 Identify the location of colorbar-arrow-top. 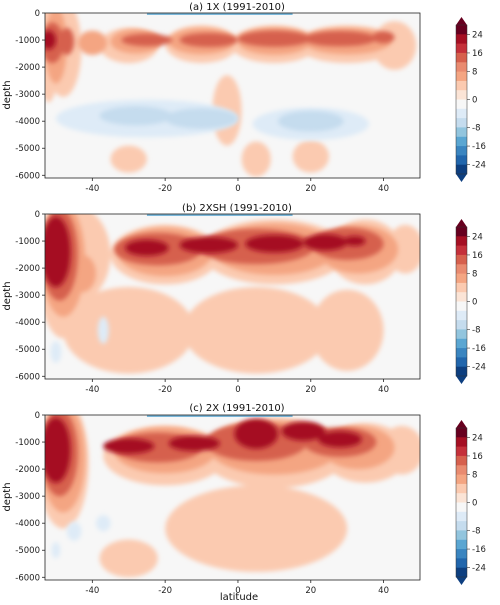
(461, 223).